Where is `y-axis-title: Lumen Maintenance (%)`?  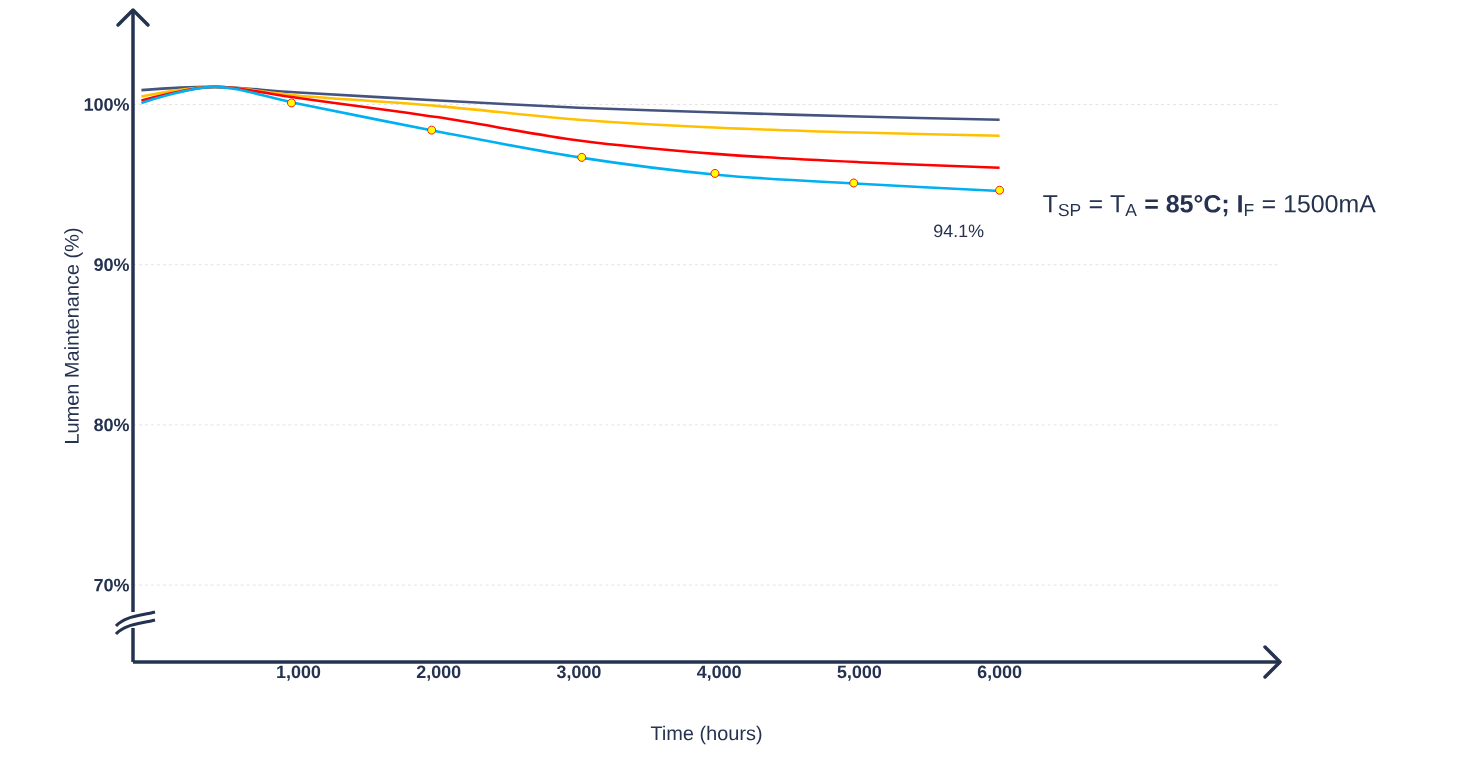
y-axis-title: Lumen Maintenance (%) is located at coordinates (73, 335).